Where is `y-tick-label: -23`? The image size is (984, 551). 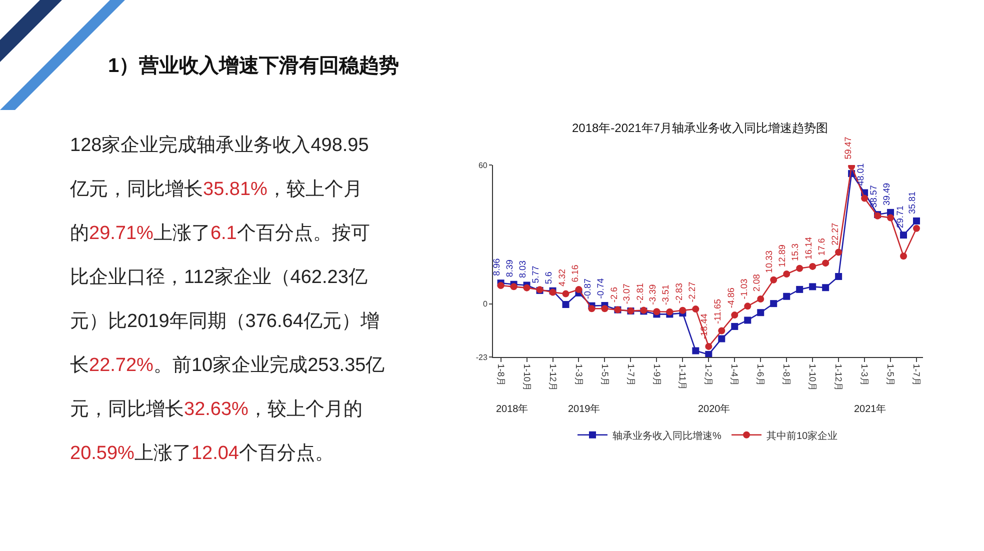
y-tick-label: -23 is located at coordinates (482, 357).